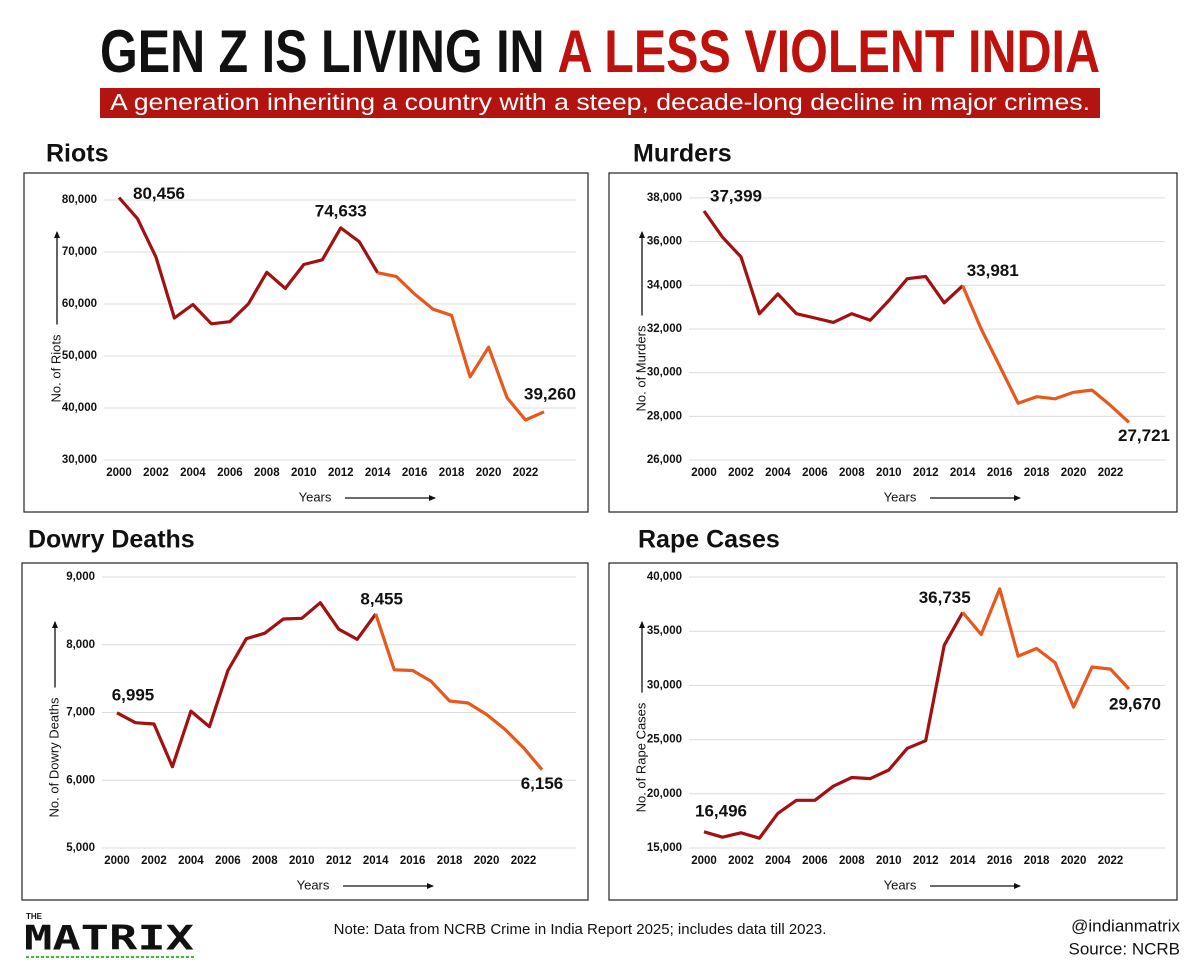 This screenshot has width=1200, height=968. What do you see at coordinates (341, 210) in the screenshot?
I see `data-label: 74,633` at bounding box center [341, 210].